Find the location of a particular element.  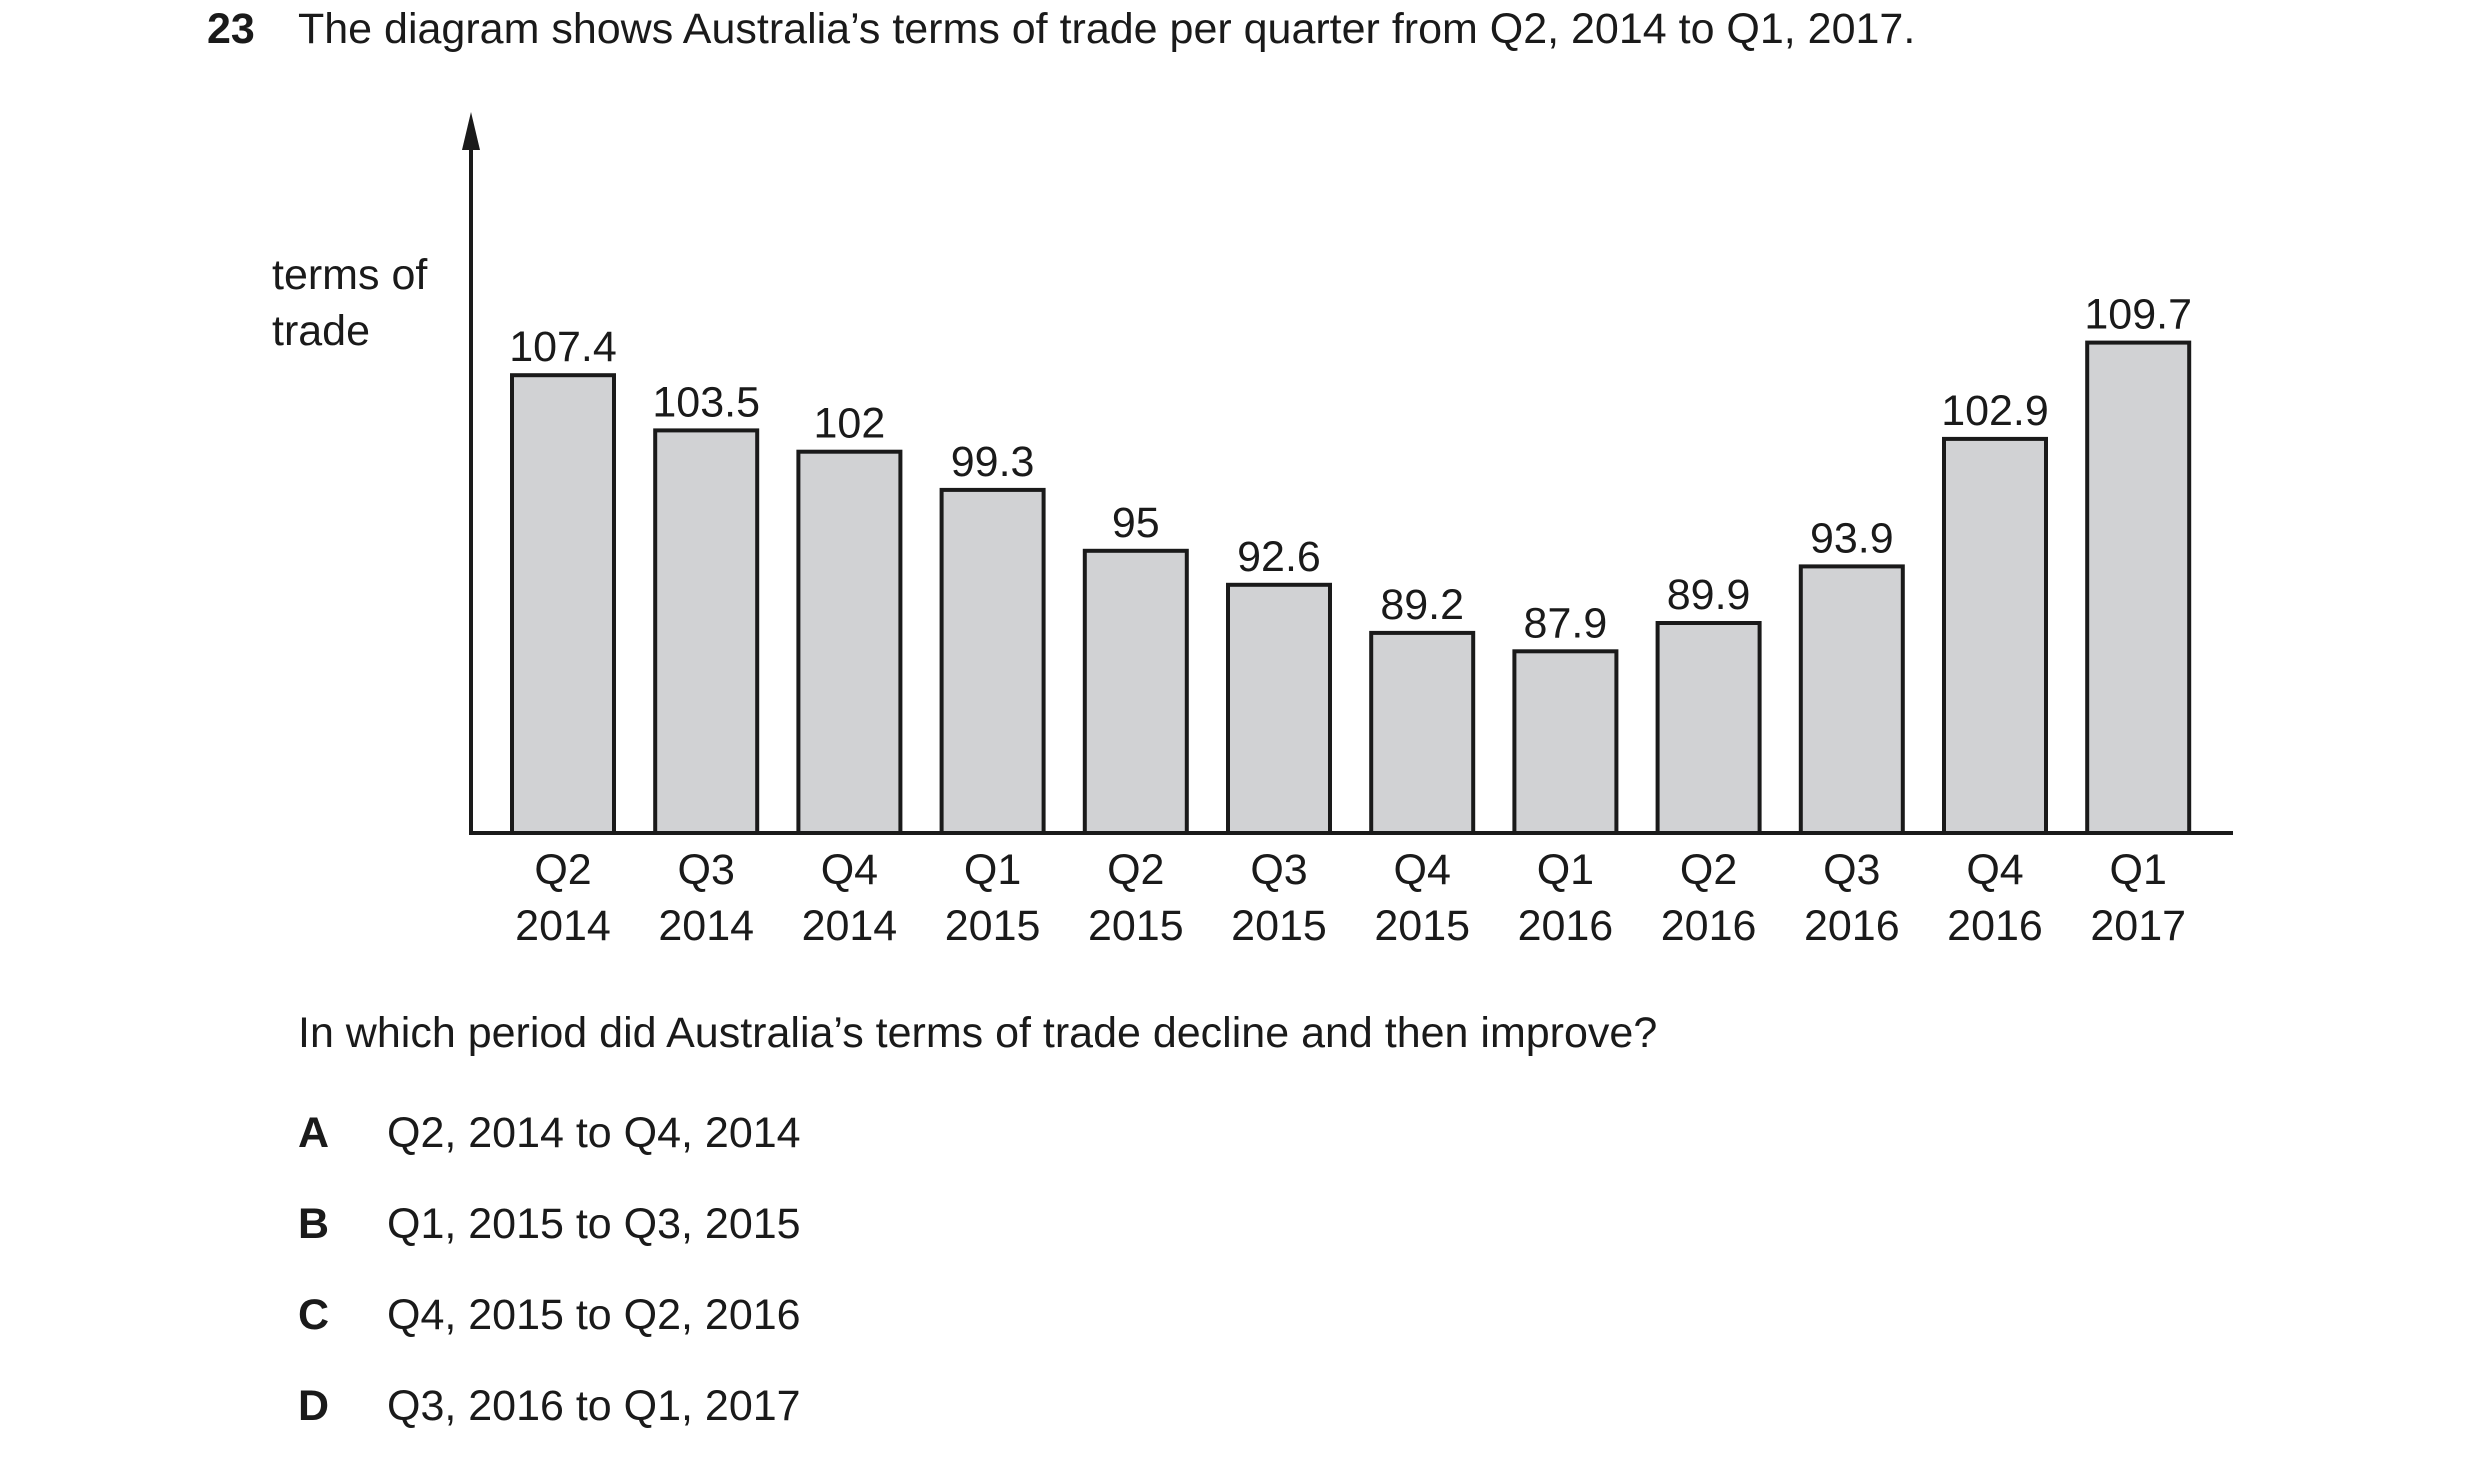

option-letter: B is located at coordinates (314, 1224).